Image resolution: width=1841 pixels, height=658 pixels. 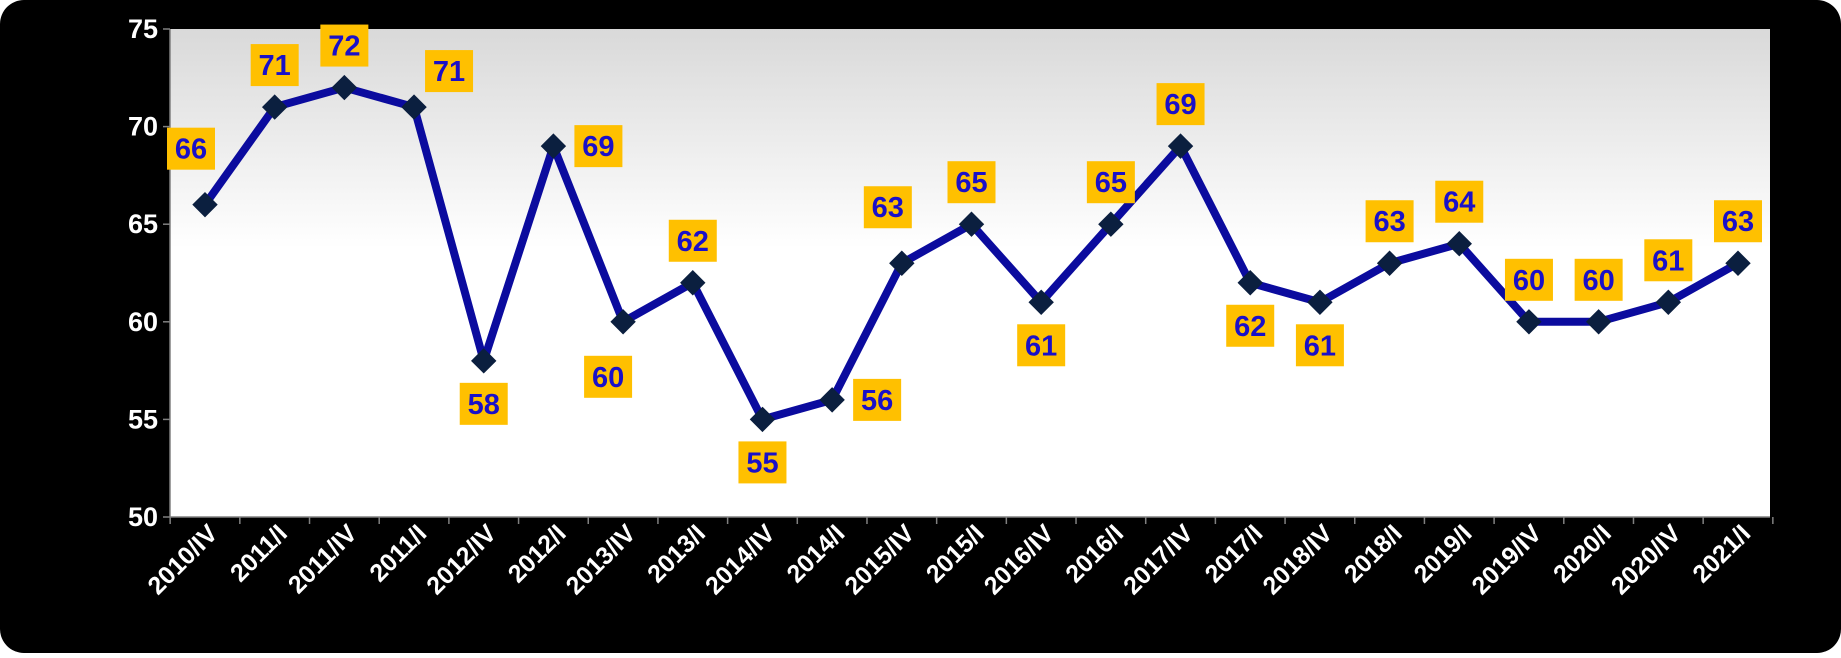 I want to click on y-tick-label: 70, so click(x=143, y=127).